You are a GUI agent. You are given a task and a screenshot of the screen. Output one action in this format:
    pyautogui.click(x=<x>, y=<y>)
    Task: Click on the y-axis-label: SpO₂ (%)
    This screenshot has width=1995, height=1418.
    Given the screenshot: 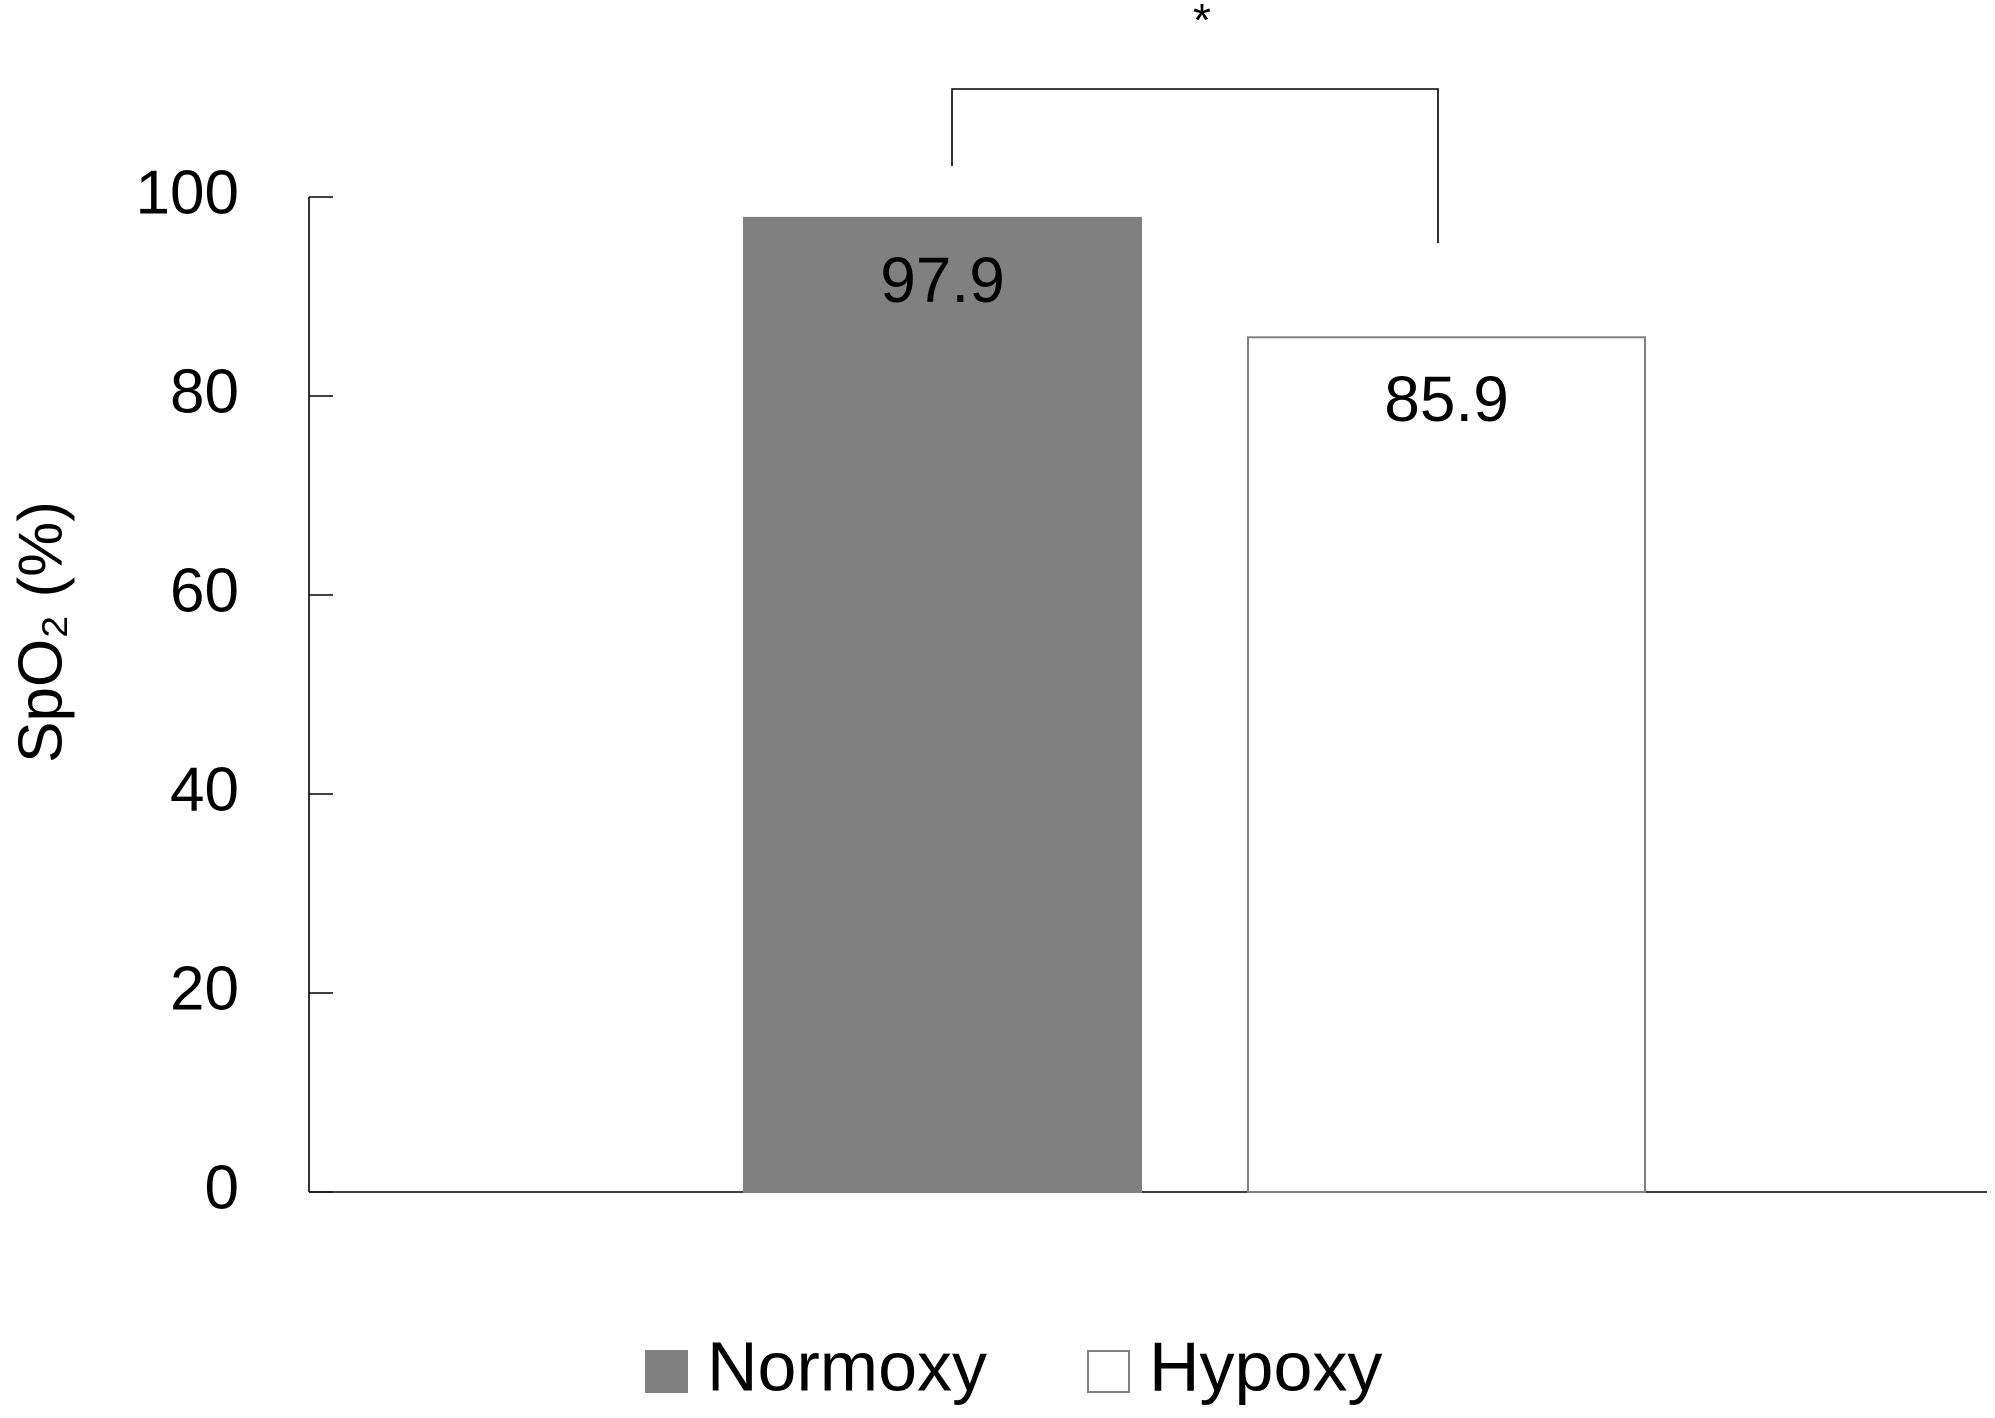 What is the action you would take?
    pyautogui.click(x=40, y=632)
    